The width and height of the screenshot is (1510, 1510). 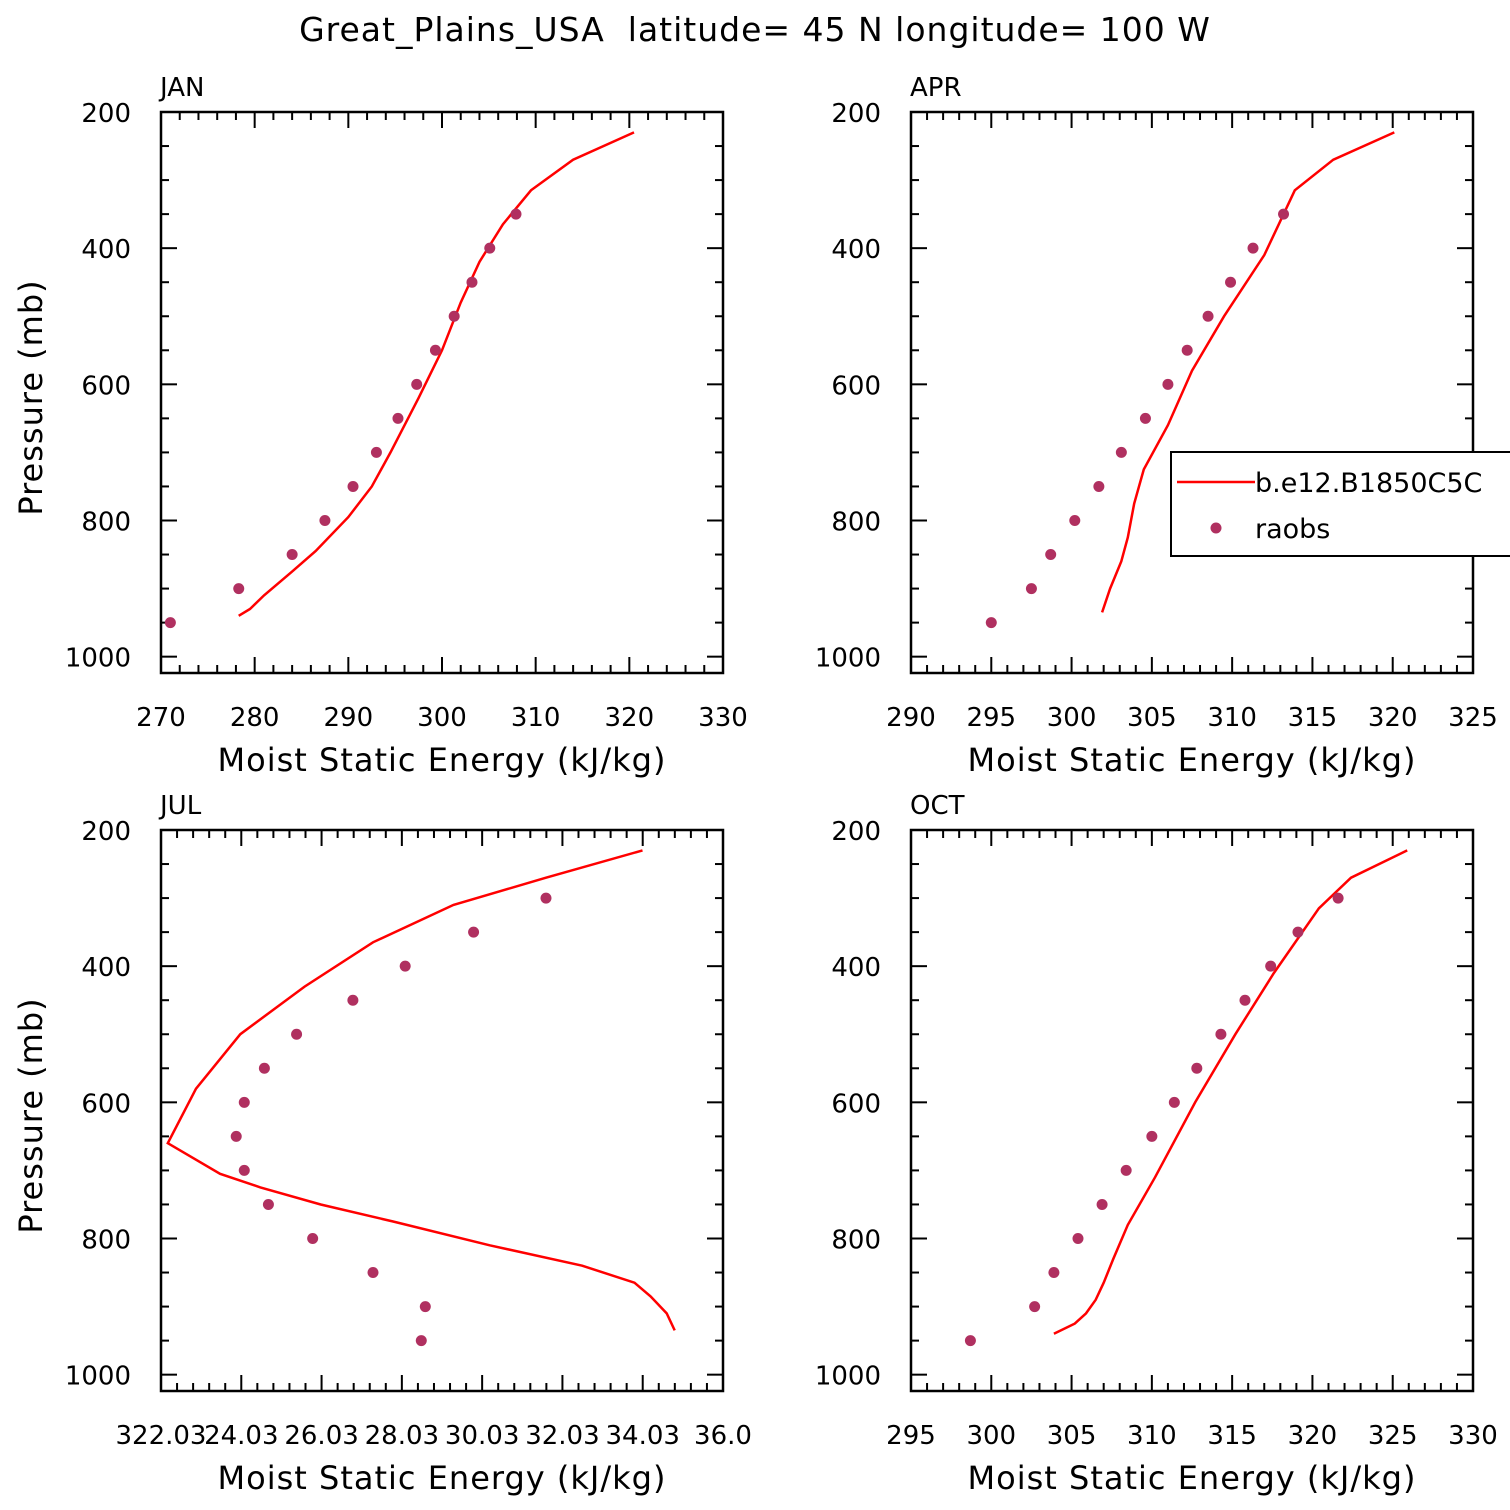 What do you see at coordinates (321, 1436) in the screenshot?
I see `x-tick-label: 26.03` at bounding box center [321, 1436].